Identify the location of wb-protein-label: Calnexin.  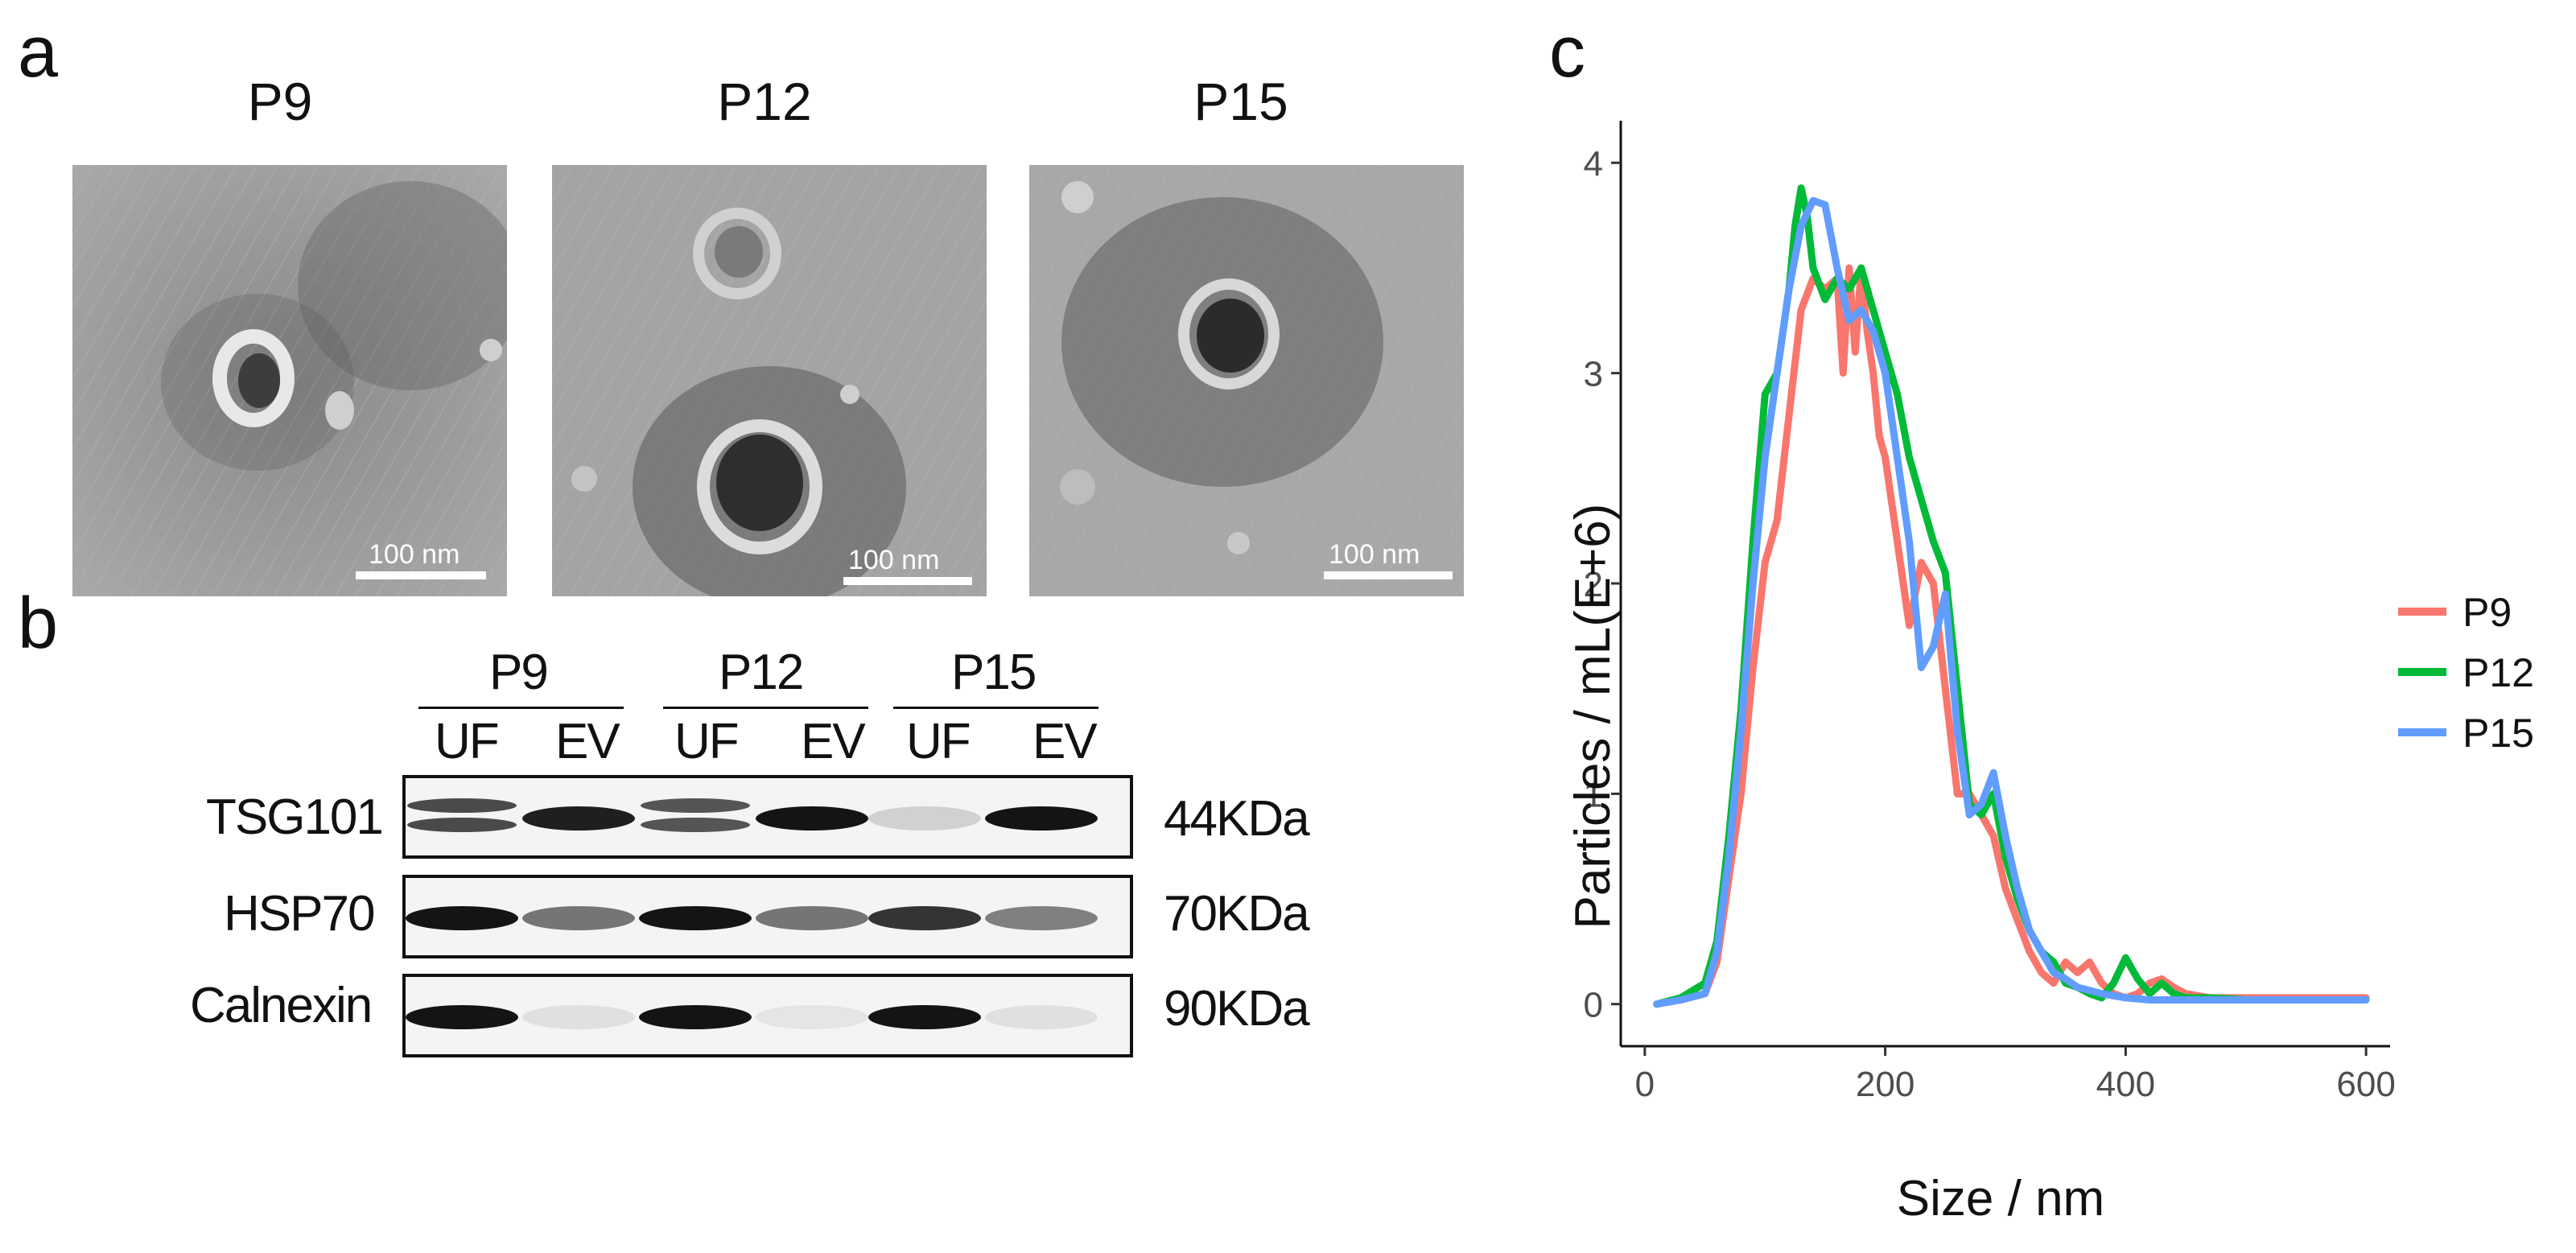
(281, 1005).